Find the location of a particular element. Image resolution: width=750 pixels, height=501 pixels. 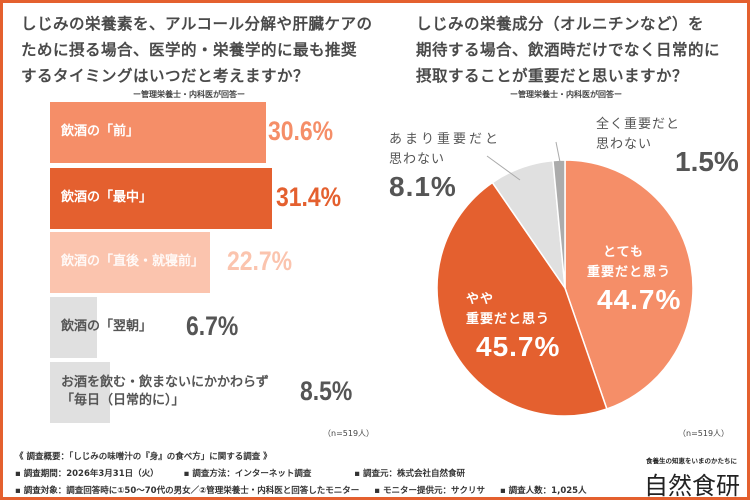

label-line: やや is located at coordinates (480, 299).